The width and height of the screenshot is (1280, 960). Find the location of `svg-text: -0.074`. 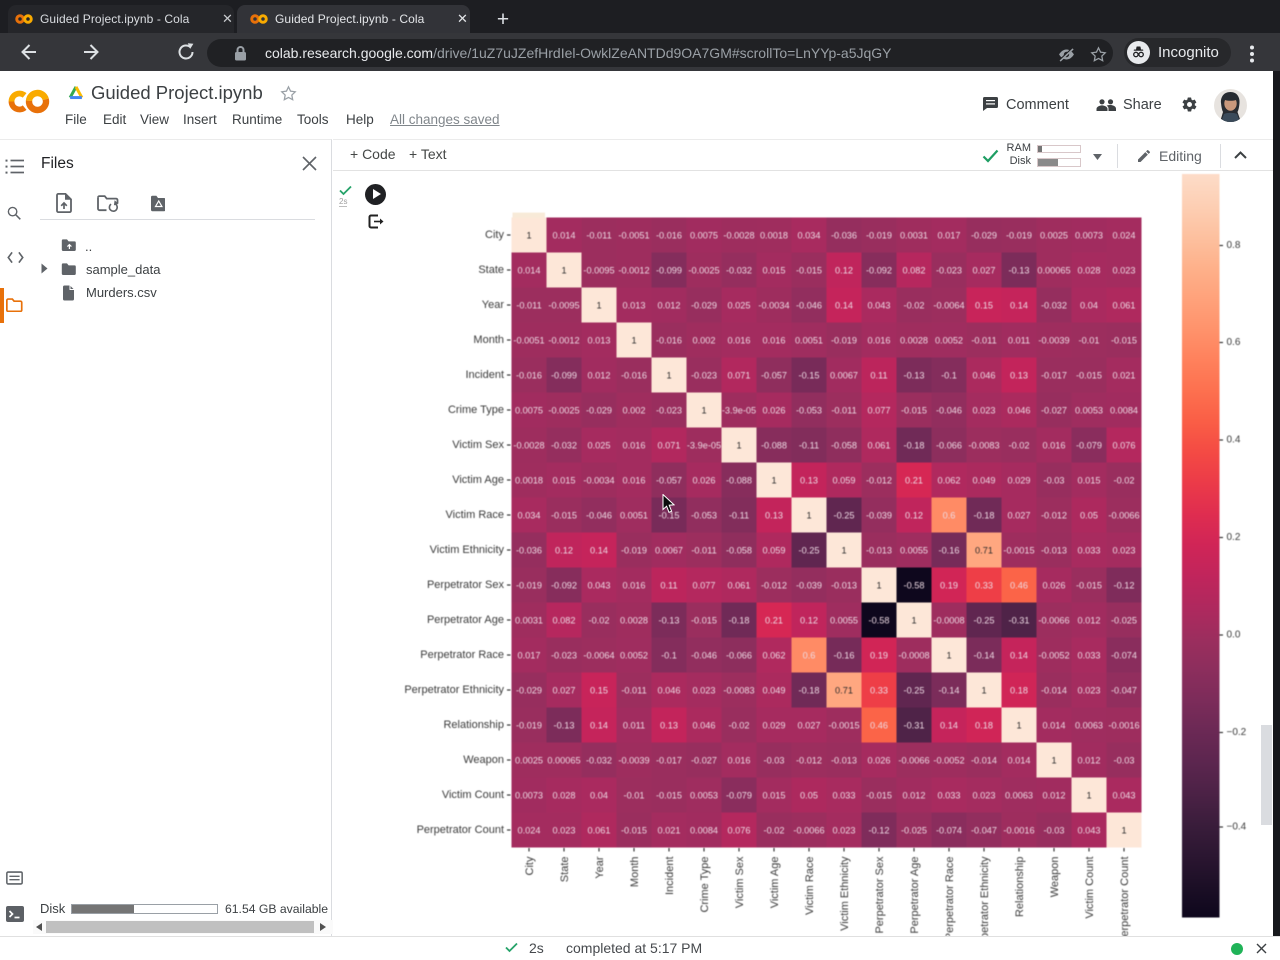

svg-text: -0.074 is located at coordinates (1124, 656).